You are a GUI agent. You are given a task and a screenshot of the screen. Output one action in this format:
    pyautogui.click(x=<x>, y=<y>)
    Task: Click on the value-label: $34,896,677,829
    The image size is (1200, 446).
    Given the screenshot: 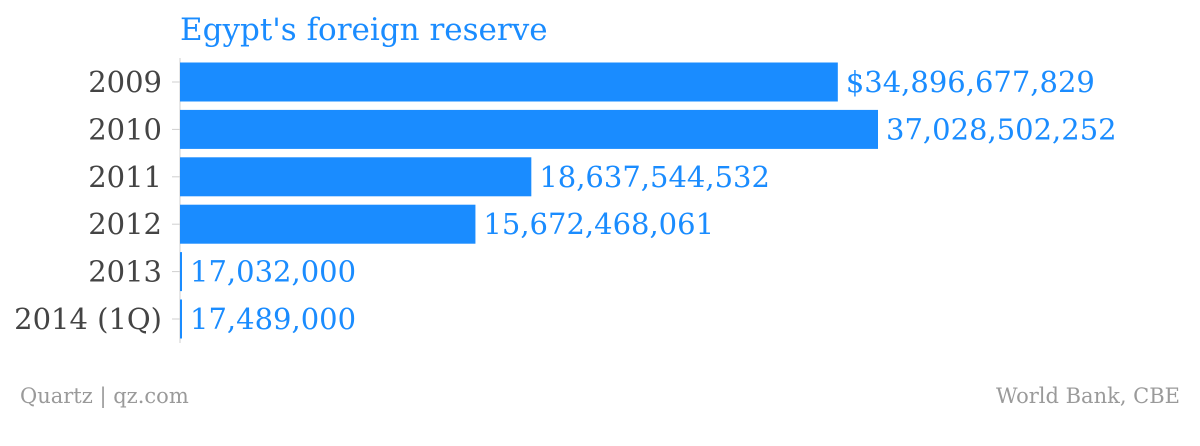 What is the action you would take?
    pyautogui.click(x=970, y=82)
    